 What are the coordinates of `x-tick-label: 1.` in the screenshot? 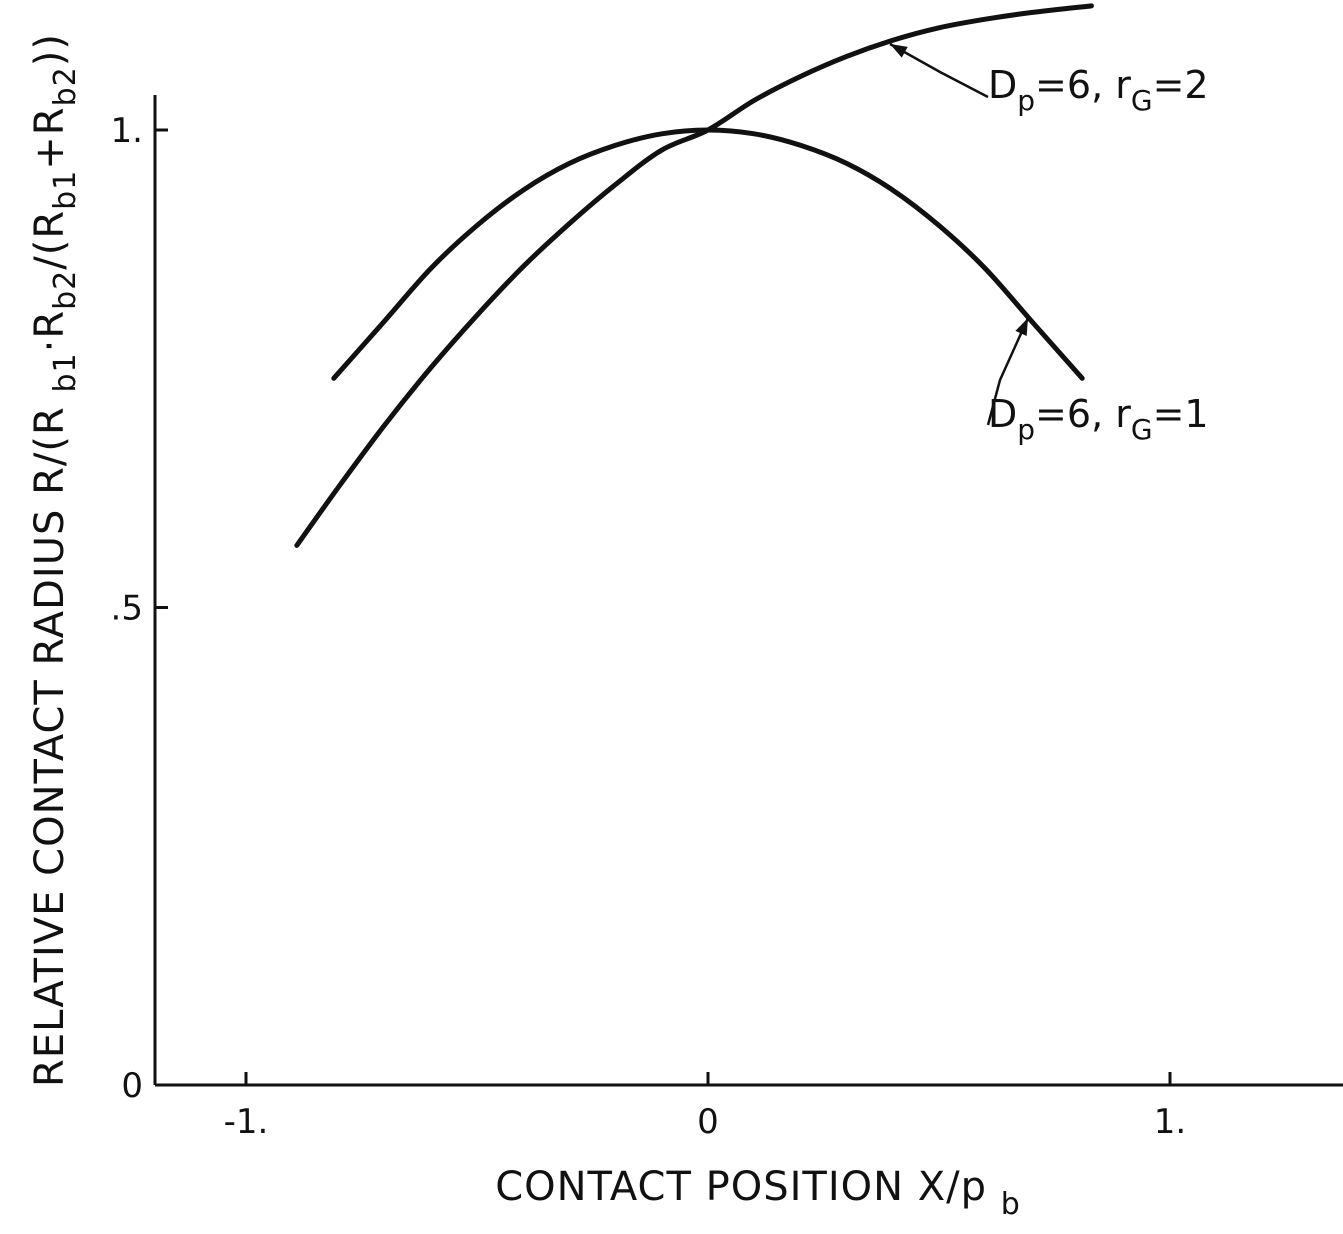 It's located at (1170, 1122).